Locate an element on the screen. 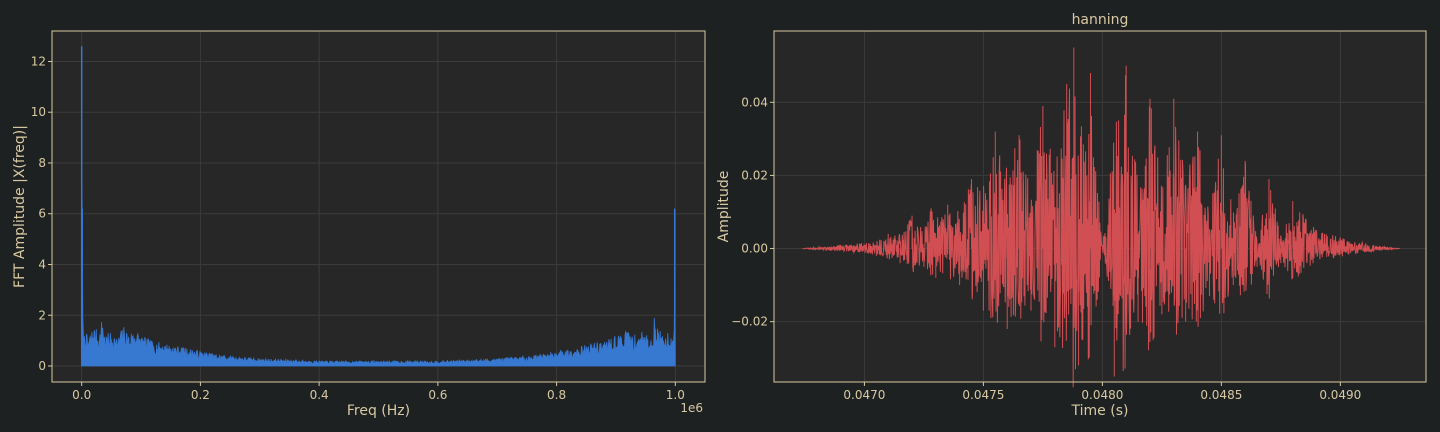 The image size is (1440, 432). y-tick-label: 8 is located at coordinates (42, 163).